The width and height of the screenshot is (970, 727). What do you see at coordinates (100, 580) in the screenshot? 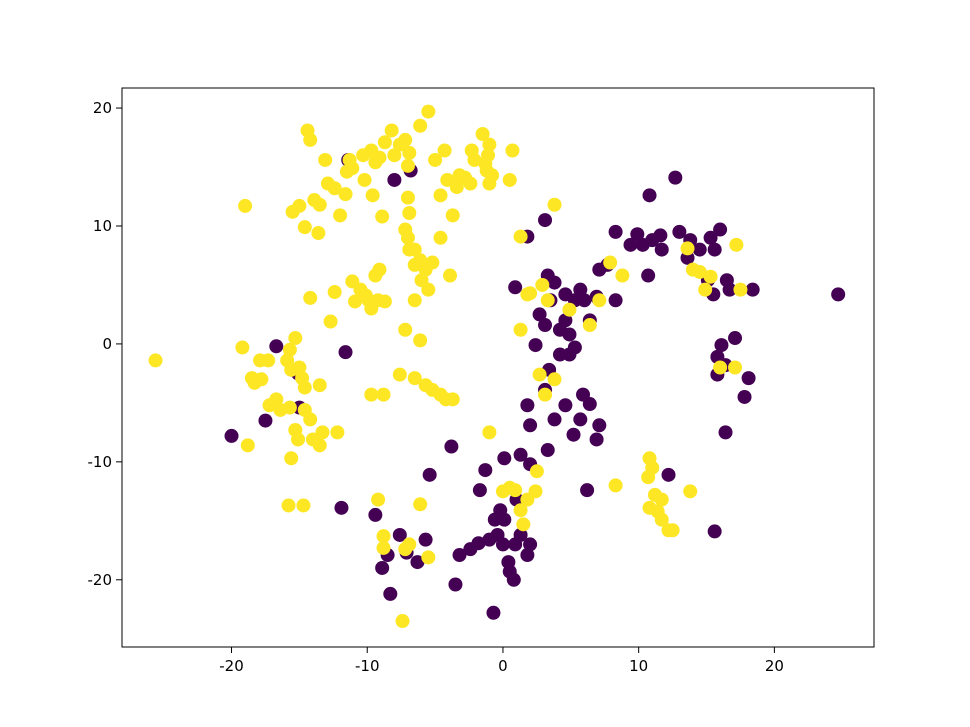
I see `y-tick-label: -20` at bounding box center [100, 580].